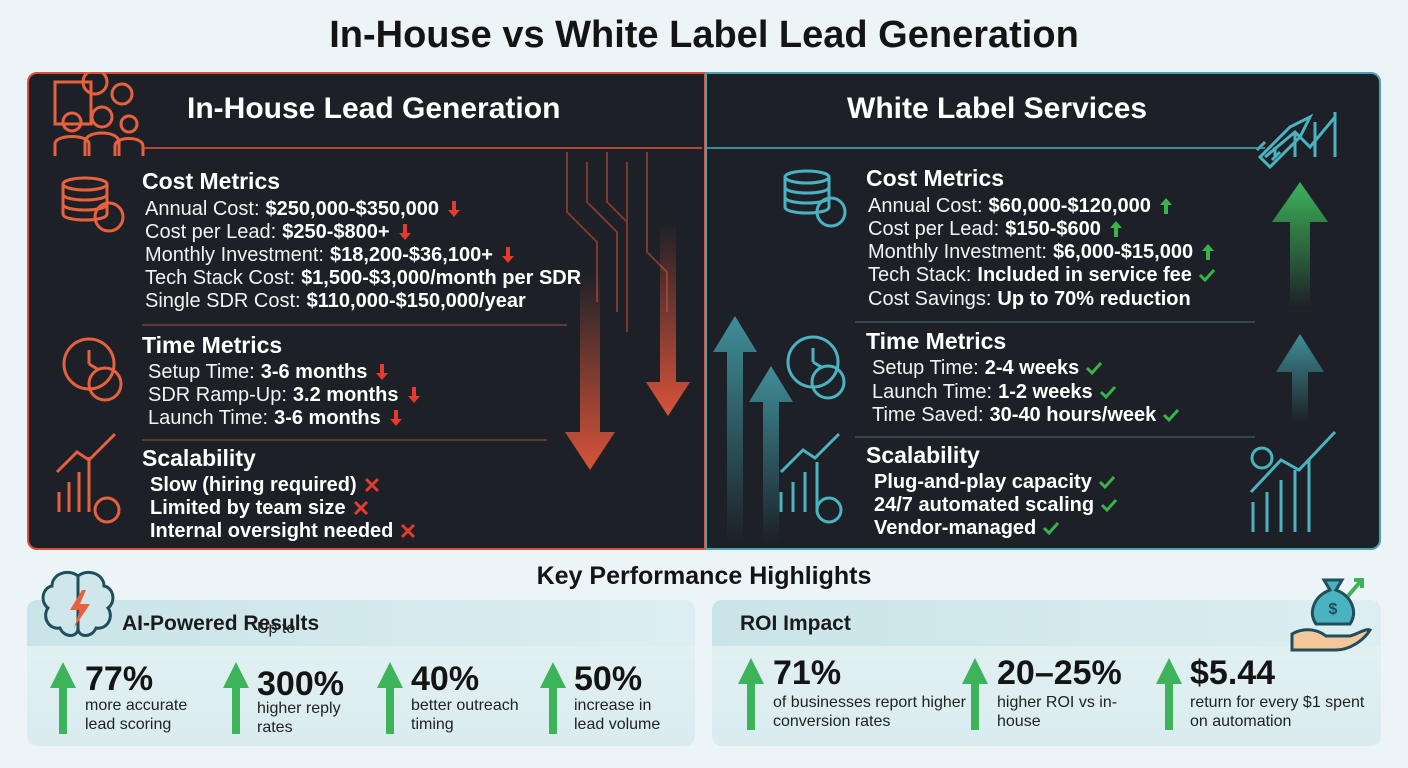  I want to click on value: $110,000-$150,000/year, so click(416, 301).